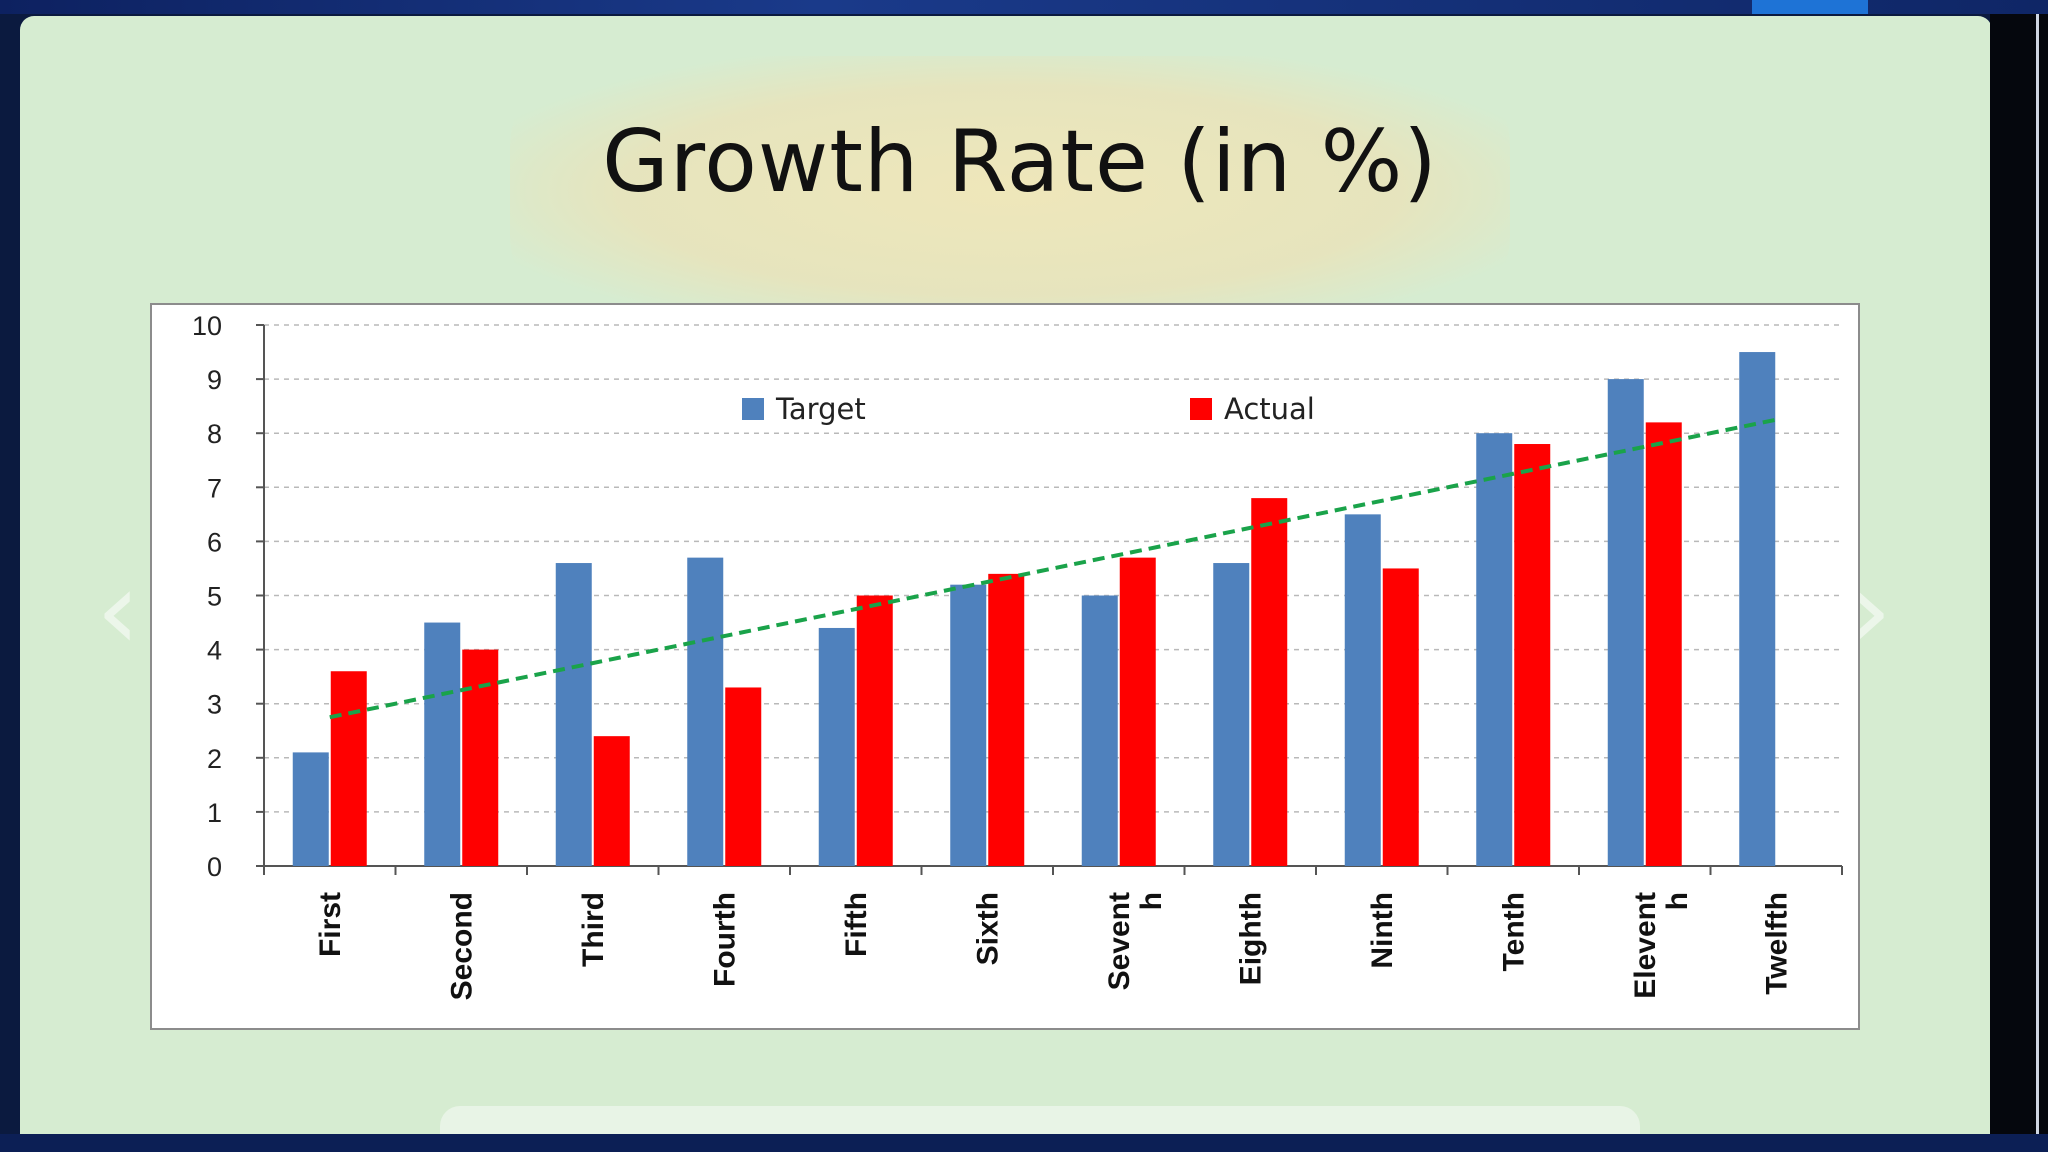 This screenshot has width=2048, height=1152. I want to click on slide-title: Growth Rate (in %), so click(1020, 162).